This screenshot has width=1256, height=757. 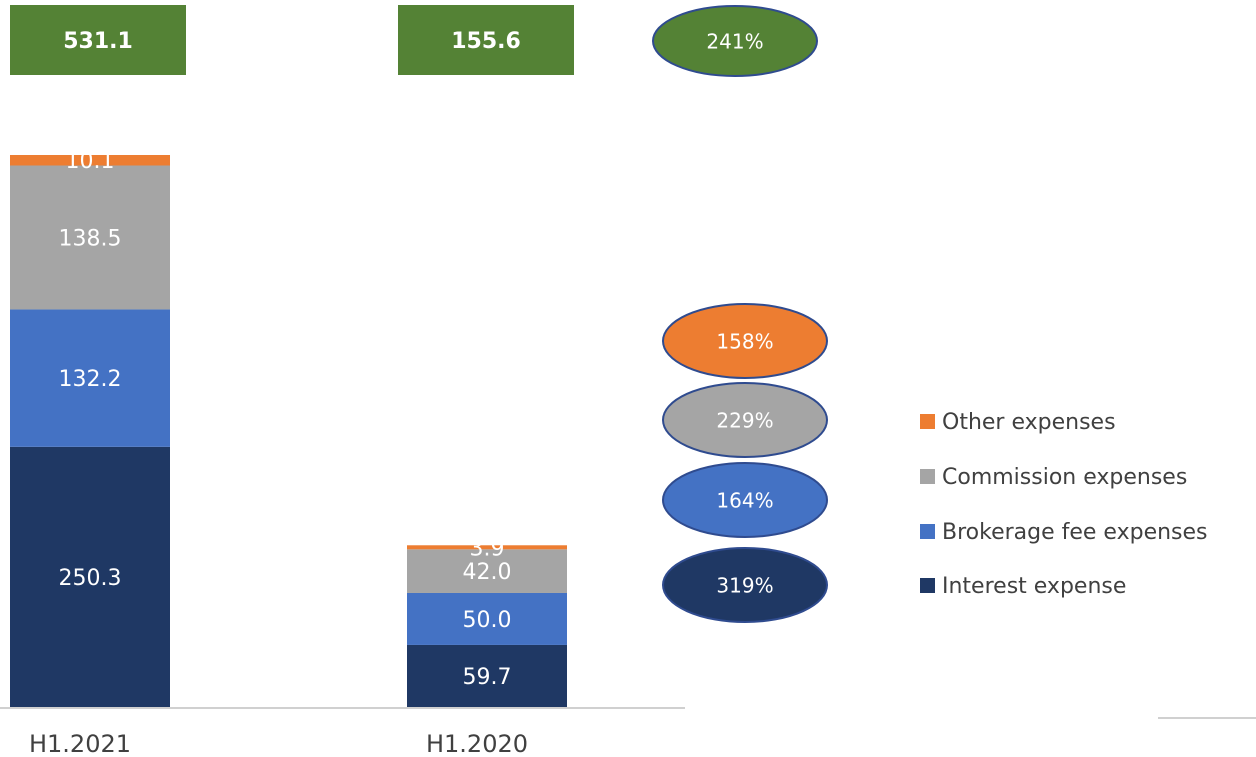 I want to click on growth-label: 319%, so click(x=744, y=586).